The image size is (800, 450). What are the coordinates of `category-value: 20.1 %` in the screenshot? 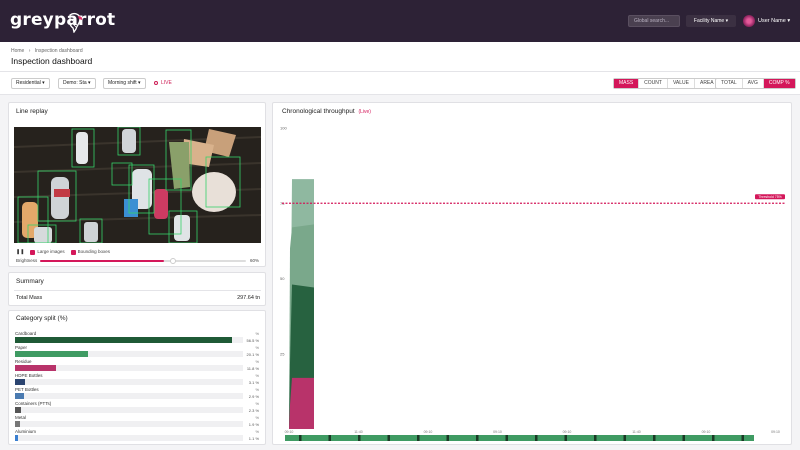 It's located at (252, 354).